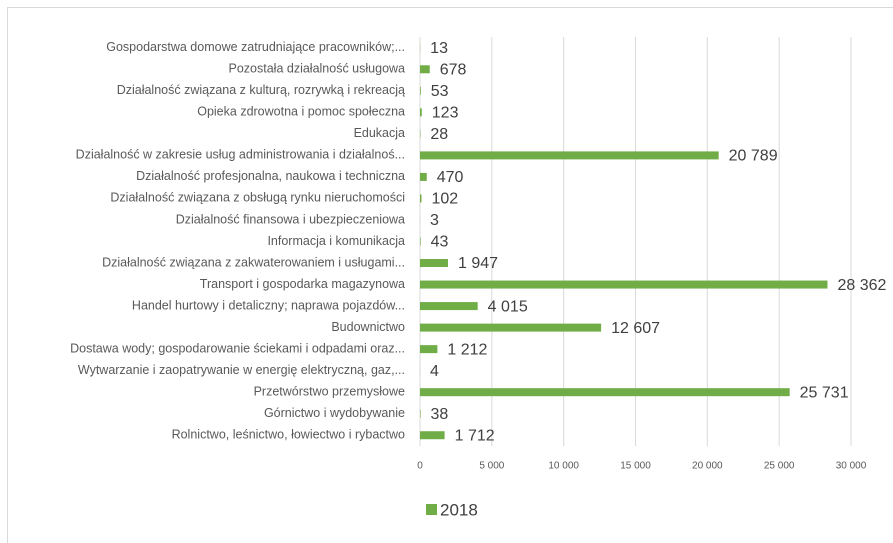  Describe the element at coordinates (753, 156) in the screenshot. I see `data-label: 20 789` at that location.